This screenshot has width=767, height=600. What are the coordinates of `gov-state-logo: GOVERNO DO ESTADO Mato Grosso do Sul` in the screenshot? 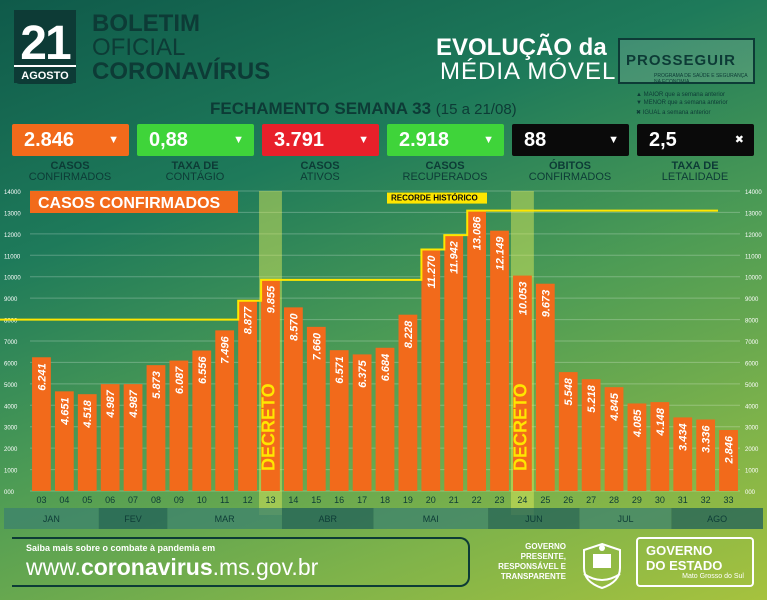 It's located at (695, 562).